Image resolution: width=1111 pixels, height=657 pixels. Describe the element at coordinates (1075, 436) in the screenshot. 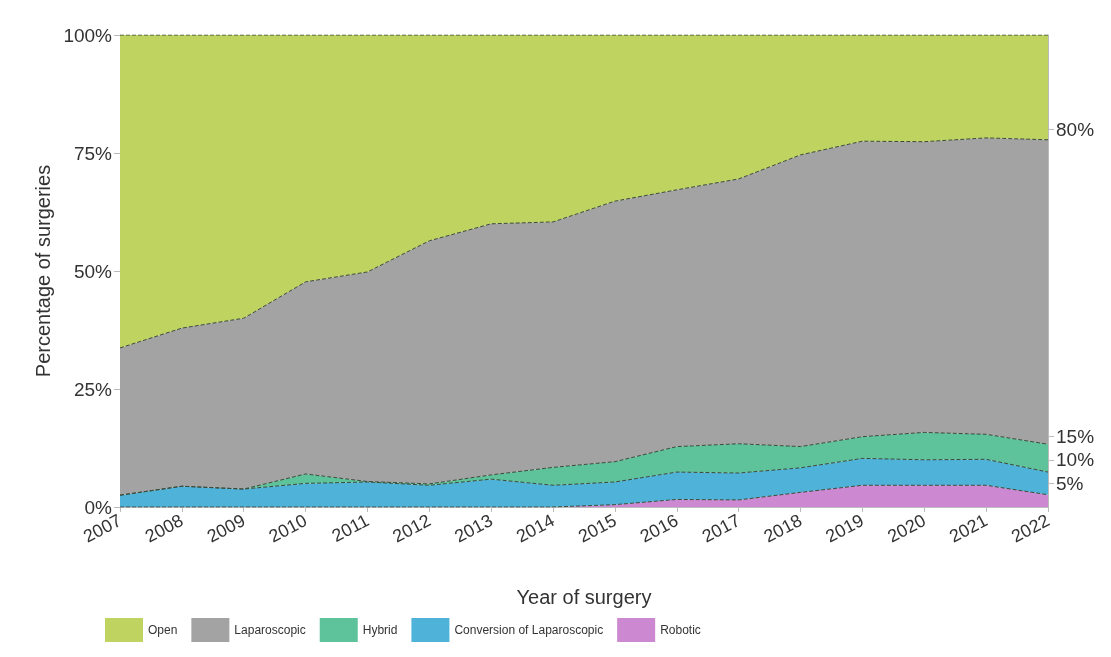

I see `y2-tick-label: 15%` at that location.